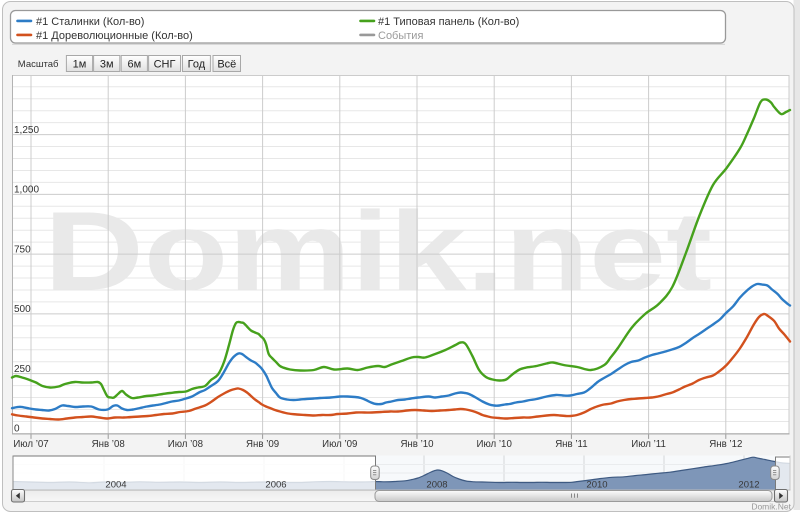  What do you see at coordinates (185, 444) in the screenshot?
I see `svg-text: Июл ’08` at bounding box center [185, 444].